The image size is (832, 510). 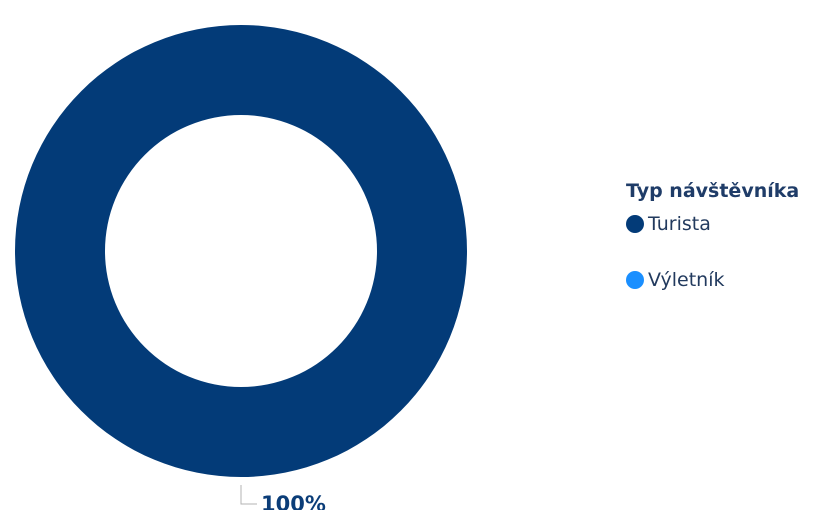 I want to click on legend: Typ návštěvníka Turista Výletník, so click(x=729, y=236).